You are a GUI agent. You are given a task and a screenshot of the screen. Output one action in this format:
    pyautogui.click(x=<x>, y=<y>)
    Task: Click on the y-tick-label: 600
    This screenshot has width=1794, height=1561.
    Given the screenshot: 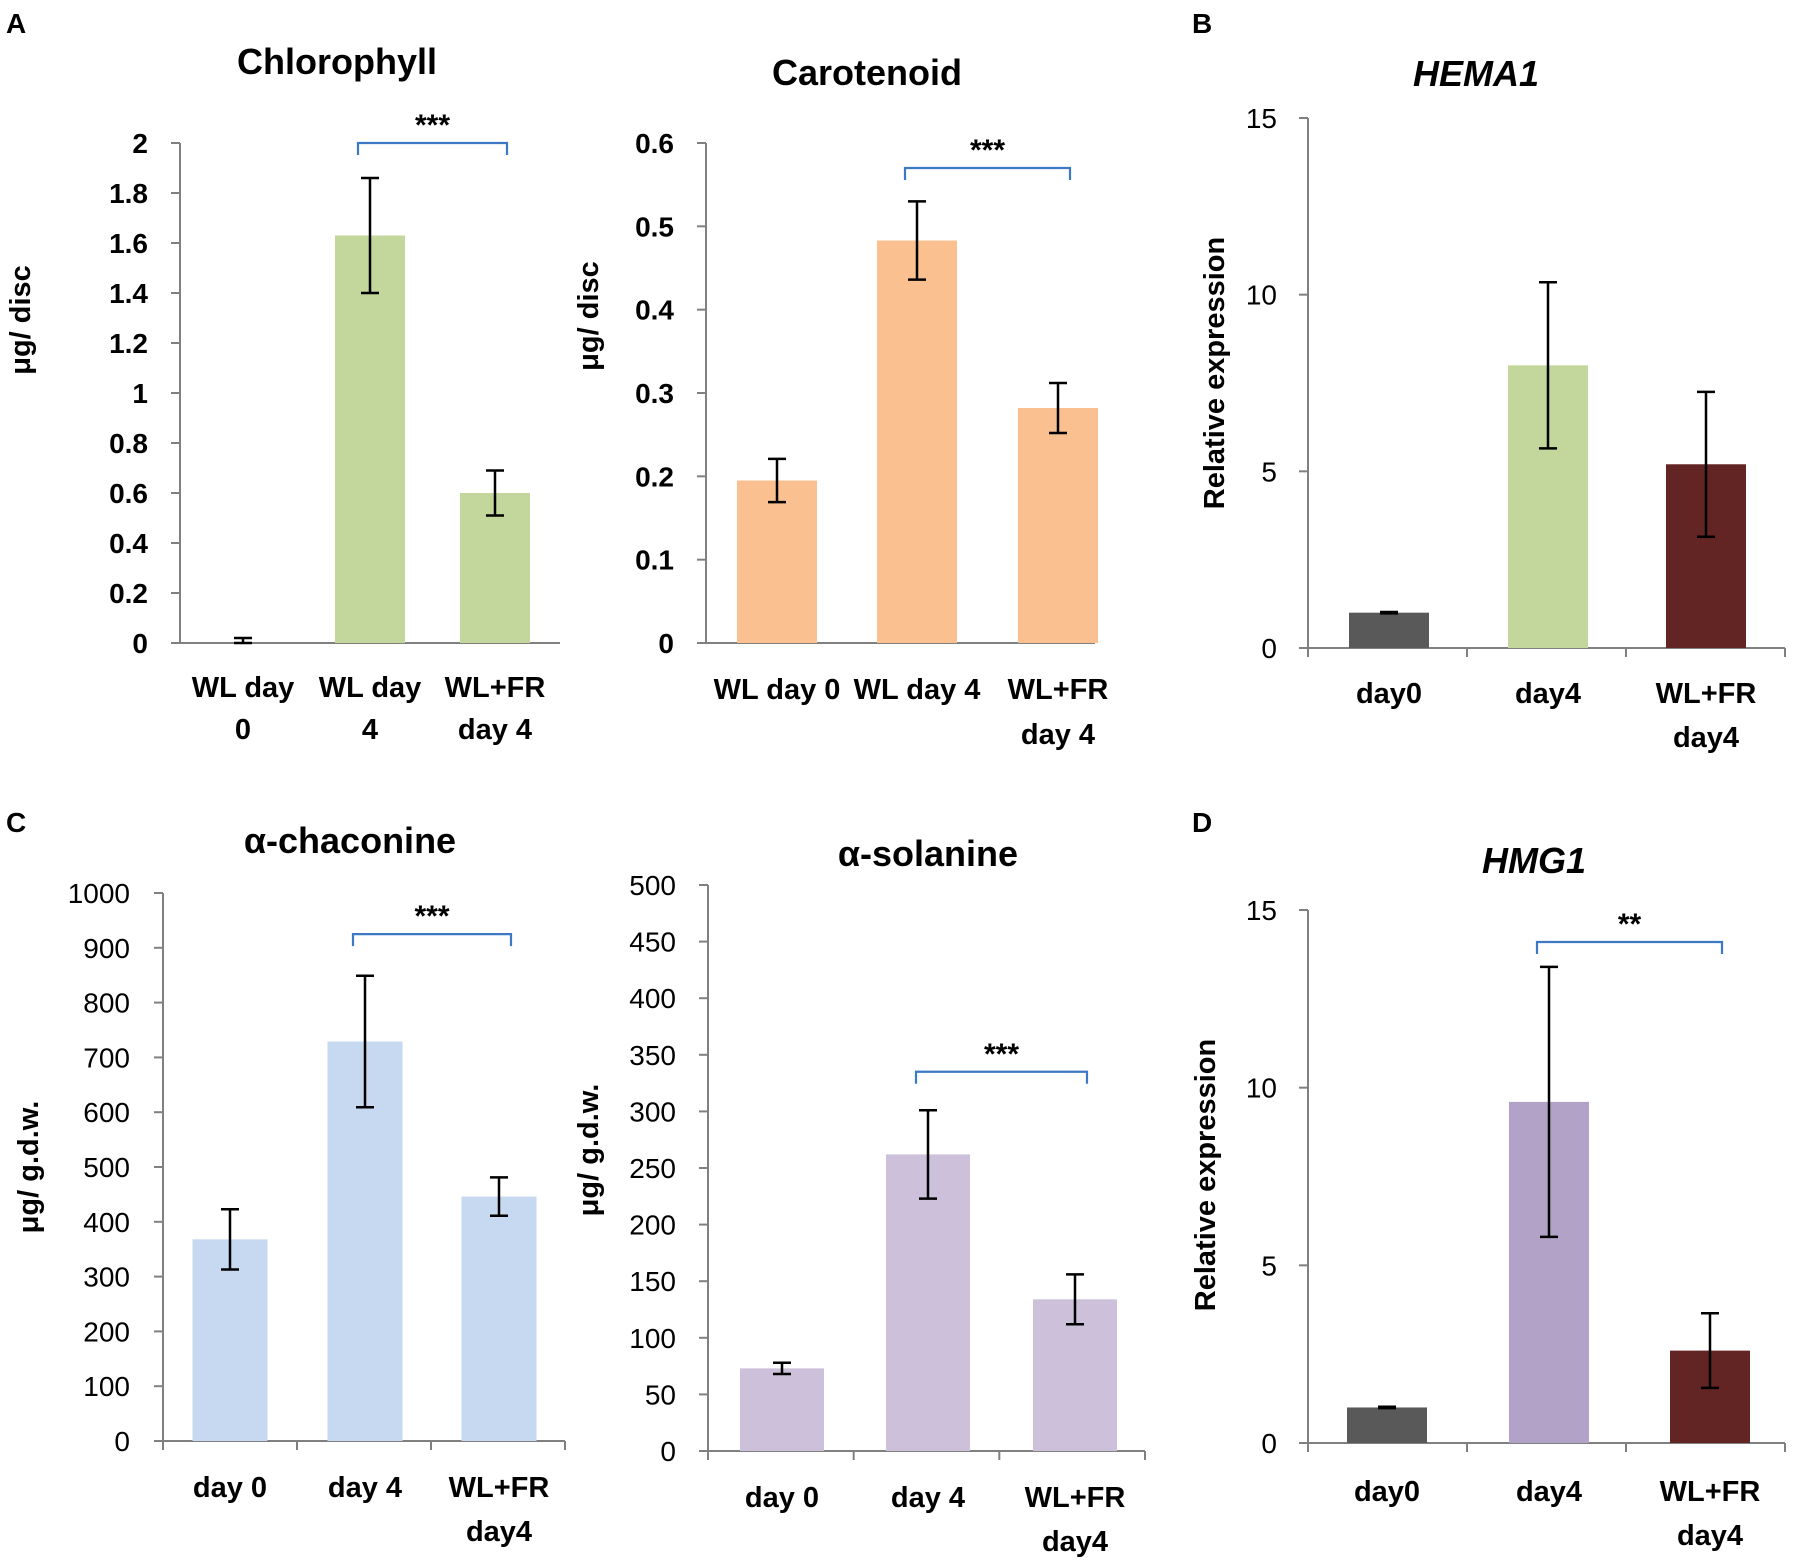 What is the action you would take?
    pyautogui.click(x=106, y=1112)
    